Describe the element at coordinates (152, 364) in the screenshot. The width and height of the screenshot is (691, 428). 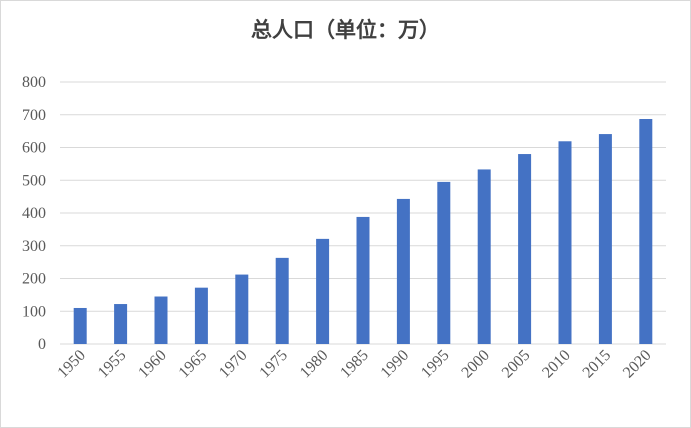
I see `x-tick-label: 1960` at that location.